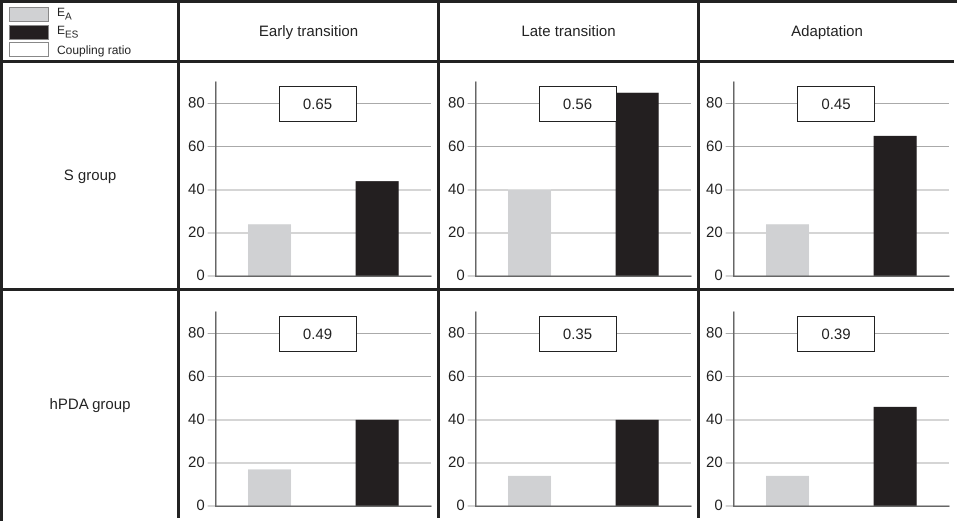 The height and width of the screenshot is (521, 957). I want to click on y-axis-title: S group, so click(90, 175).